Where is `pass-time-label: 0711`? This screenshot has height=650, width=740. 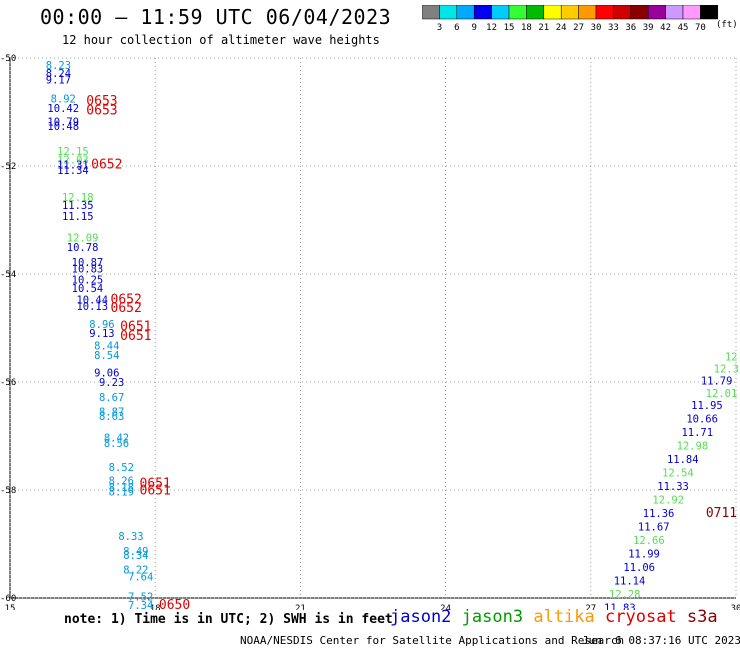 pass-time-label: 0711 is located at coordinates (721, 513).